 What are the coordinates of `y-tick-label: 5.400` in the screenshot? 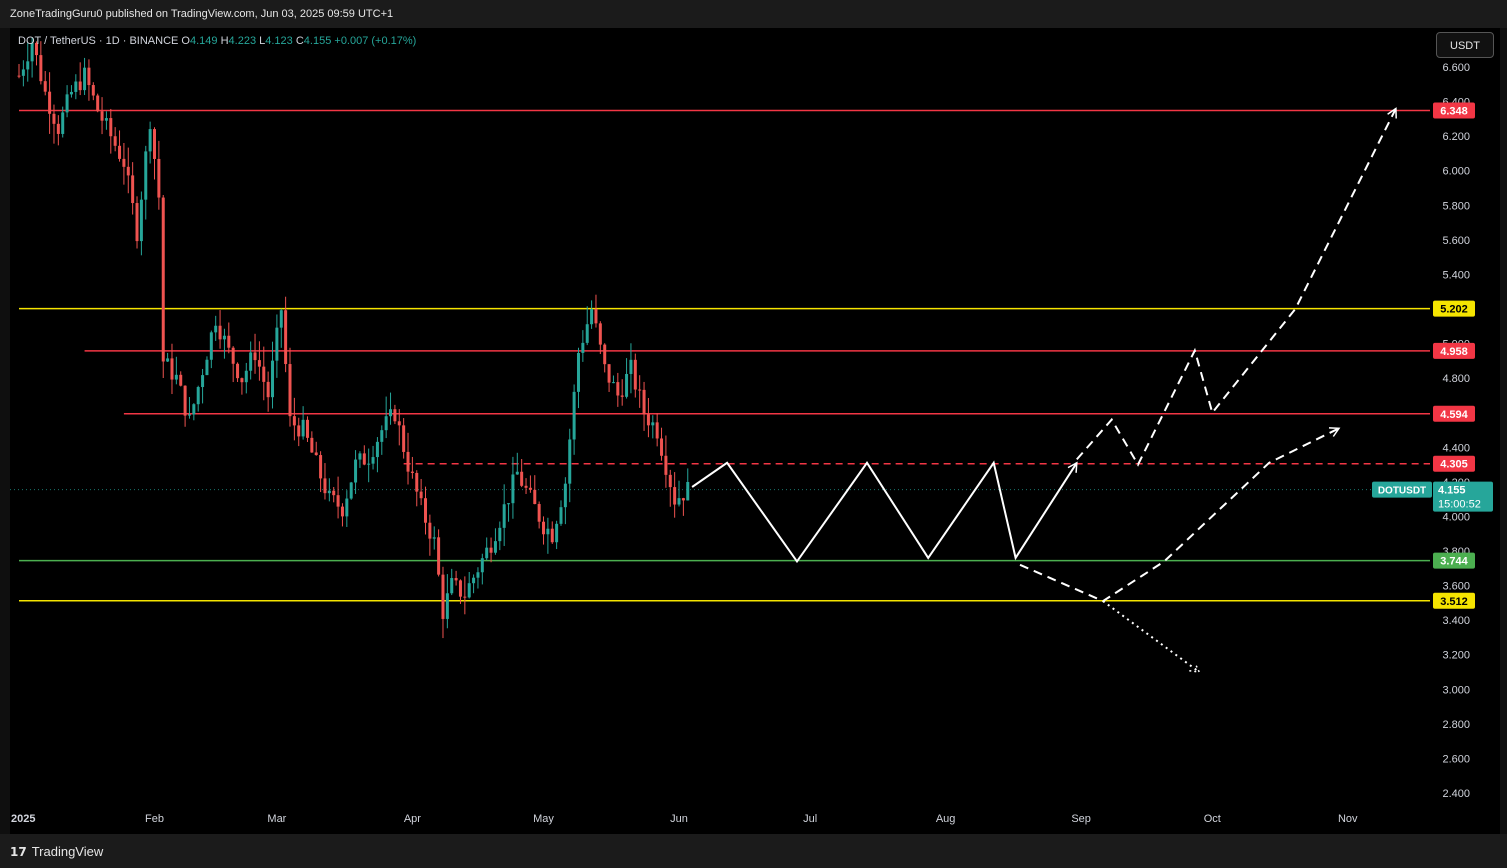 It's located at (1456, 275).